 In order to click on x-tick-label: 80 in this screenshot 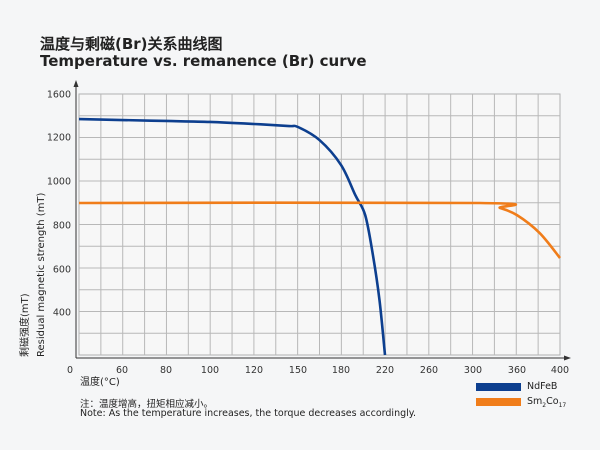, I will do `click(166, 370)`.